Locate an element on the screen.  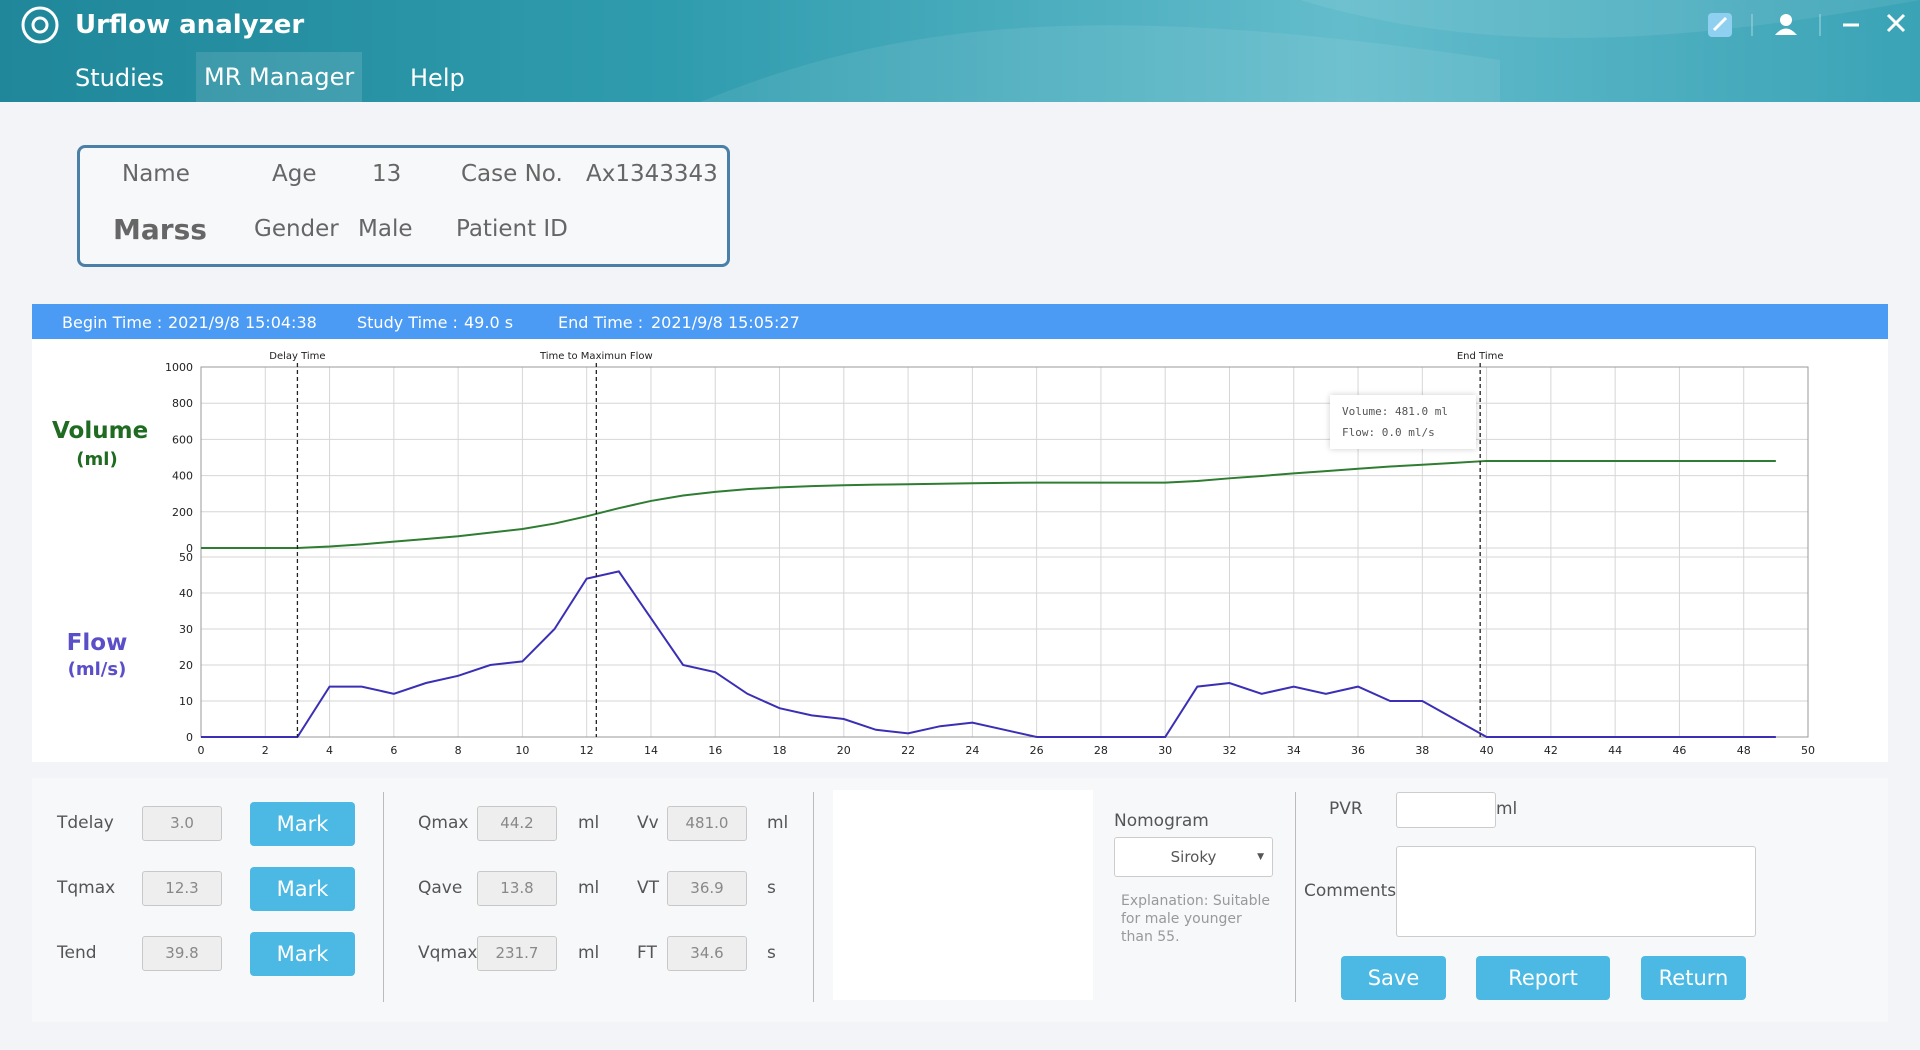
value: 13 is located at coordinates (387, 174).